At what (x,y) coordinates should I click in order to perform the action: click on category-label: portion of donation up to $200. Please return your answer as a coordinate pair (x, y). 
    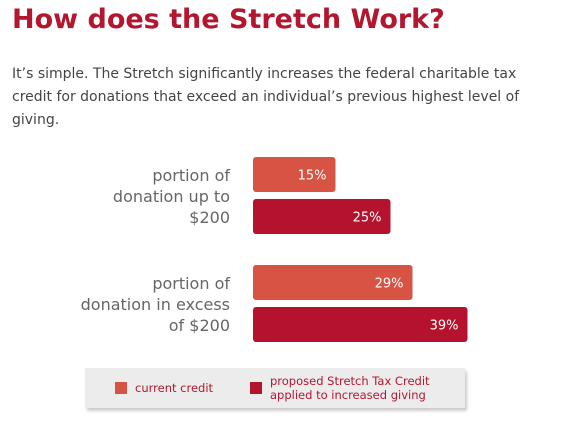
    Looking at the image, I should click on (171, 196).